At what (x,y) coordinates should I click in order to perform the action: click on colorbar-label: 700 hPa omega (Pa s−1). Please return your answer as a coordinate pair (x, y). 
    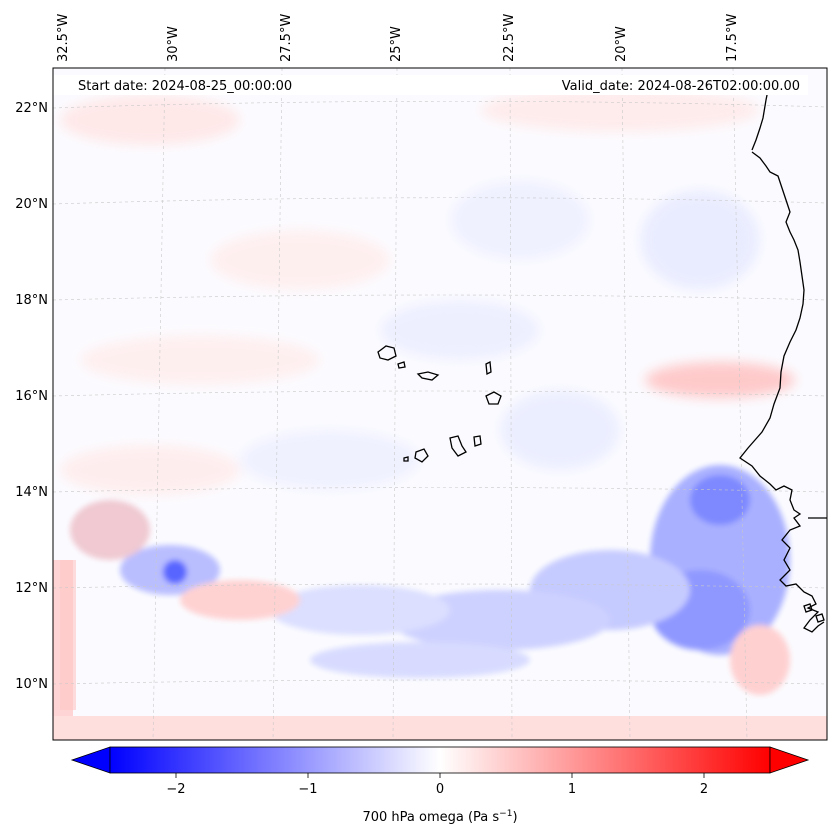
    Looking at the image, I should click on (439, 817).